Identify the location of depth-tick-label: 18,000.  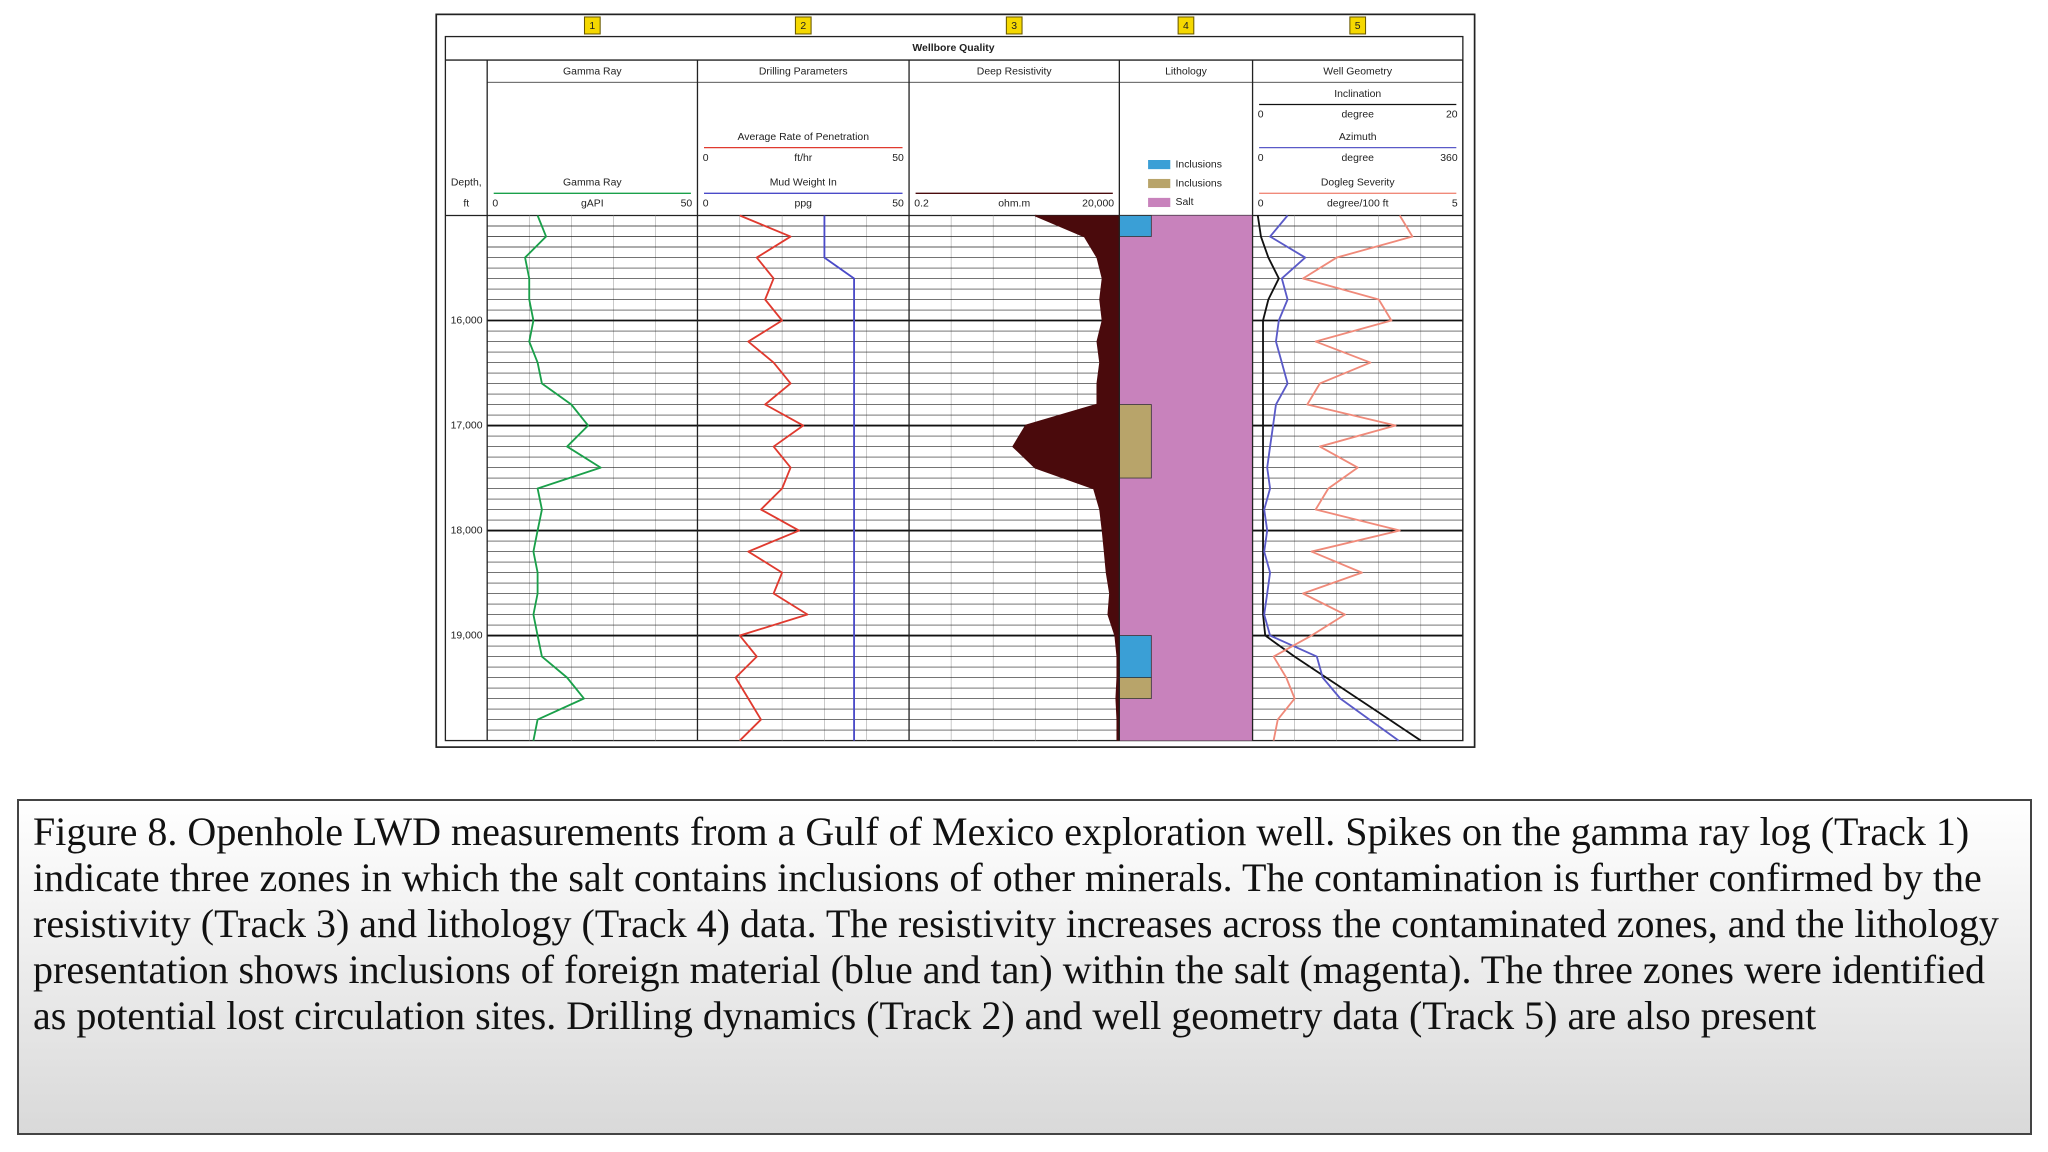
(467, 530).